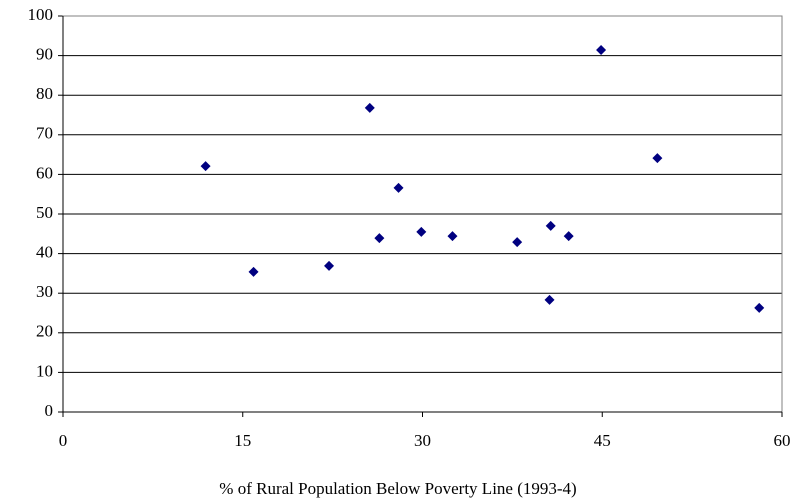 Image resolution: width=795 pixels, height=503 pixels. Describe the element at coordinates (422, 440) in the screenshot. I see `x-tick-label: 30` at that location.